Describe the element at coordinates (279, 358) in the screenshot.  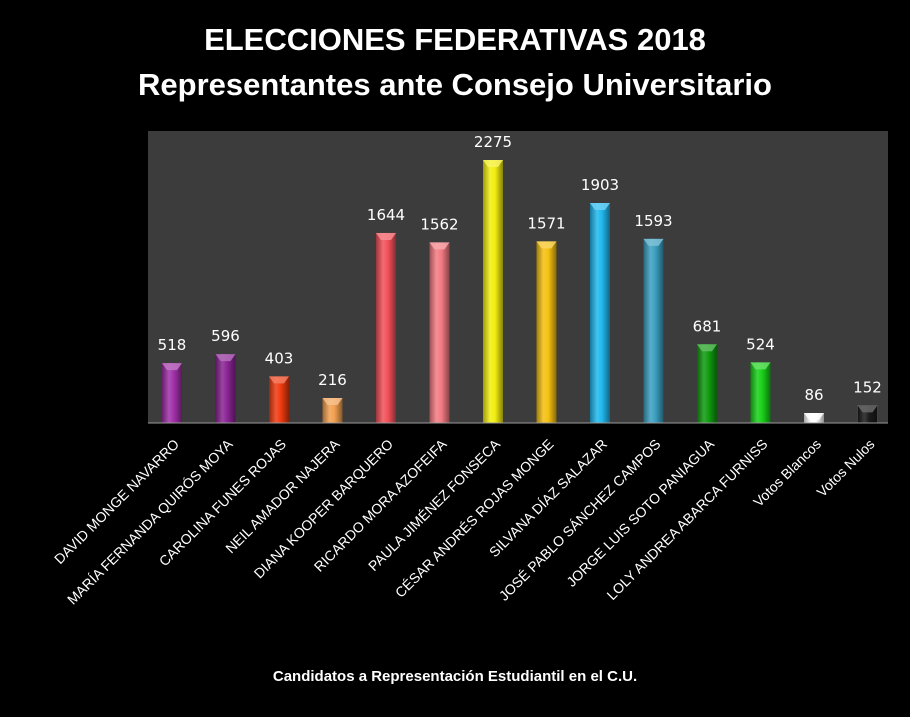
I see `data-label: 403` at that location.